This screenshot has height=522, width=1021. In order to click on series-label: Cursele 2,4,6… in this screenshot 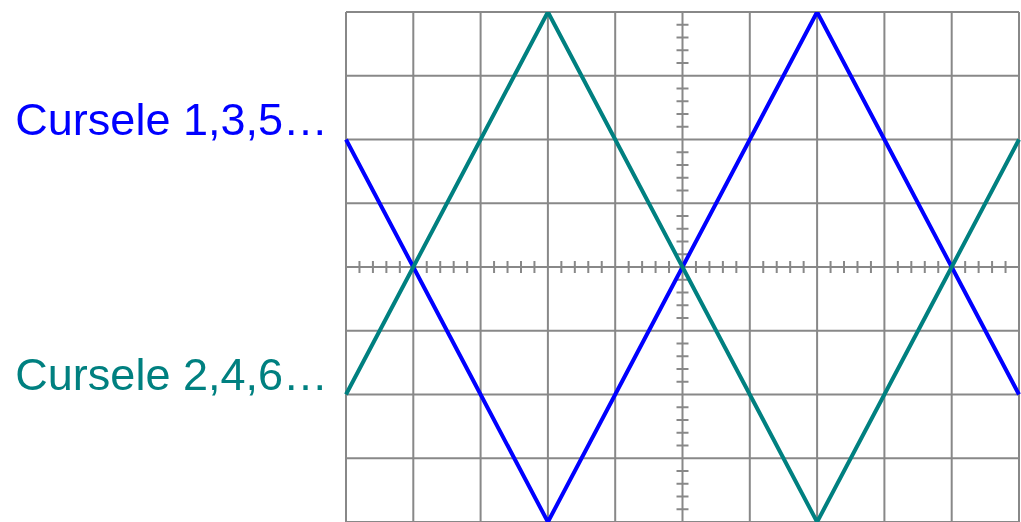, I will do `click(171, 374)`.